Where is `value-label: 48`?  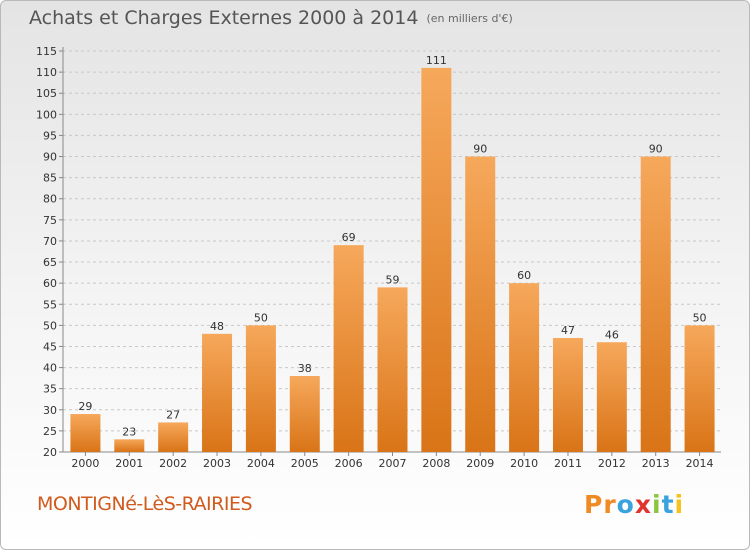 value-label: 48 is located at coordinates (217, 326).